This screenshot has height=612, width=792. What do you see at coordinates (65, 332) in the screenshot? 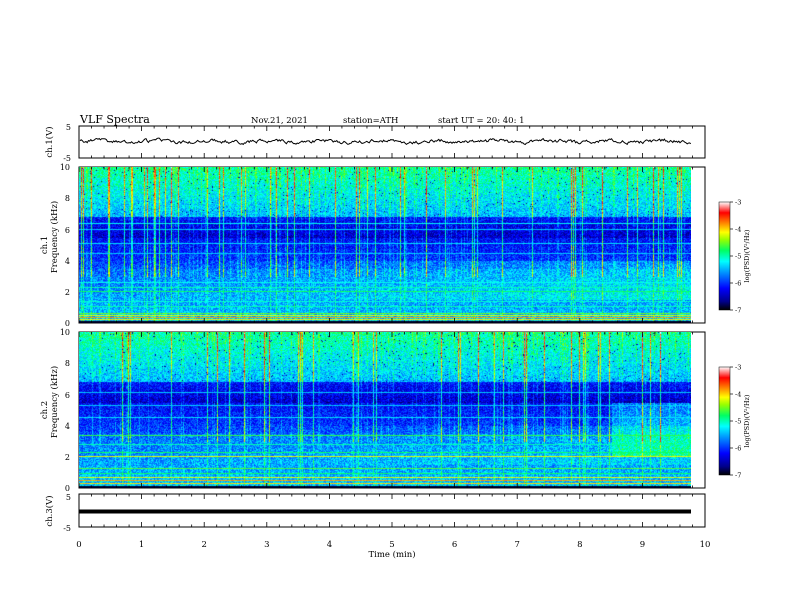
I see `ch2-ytick-10: 10` at bounding box center [65, 332].